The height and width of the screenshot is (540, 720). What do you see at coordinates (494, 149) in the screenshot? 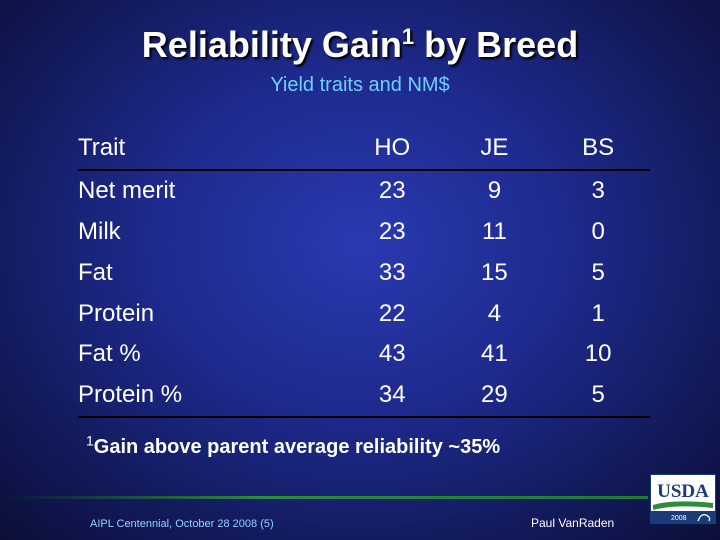
I see `header-je: JE` at bounding box center [494, 149].